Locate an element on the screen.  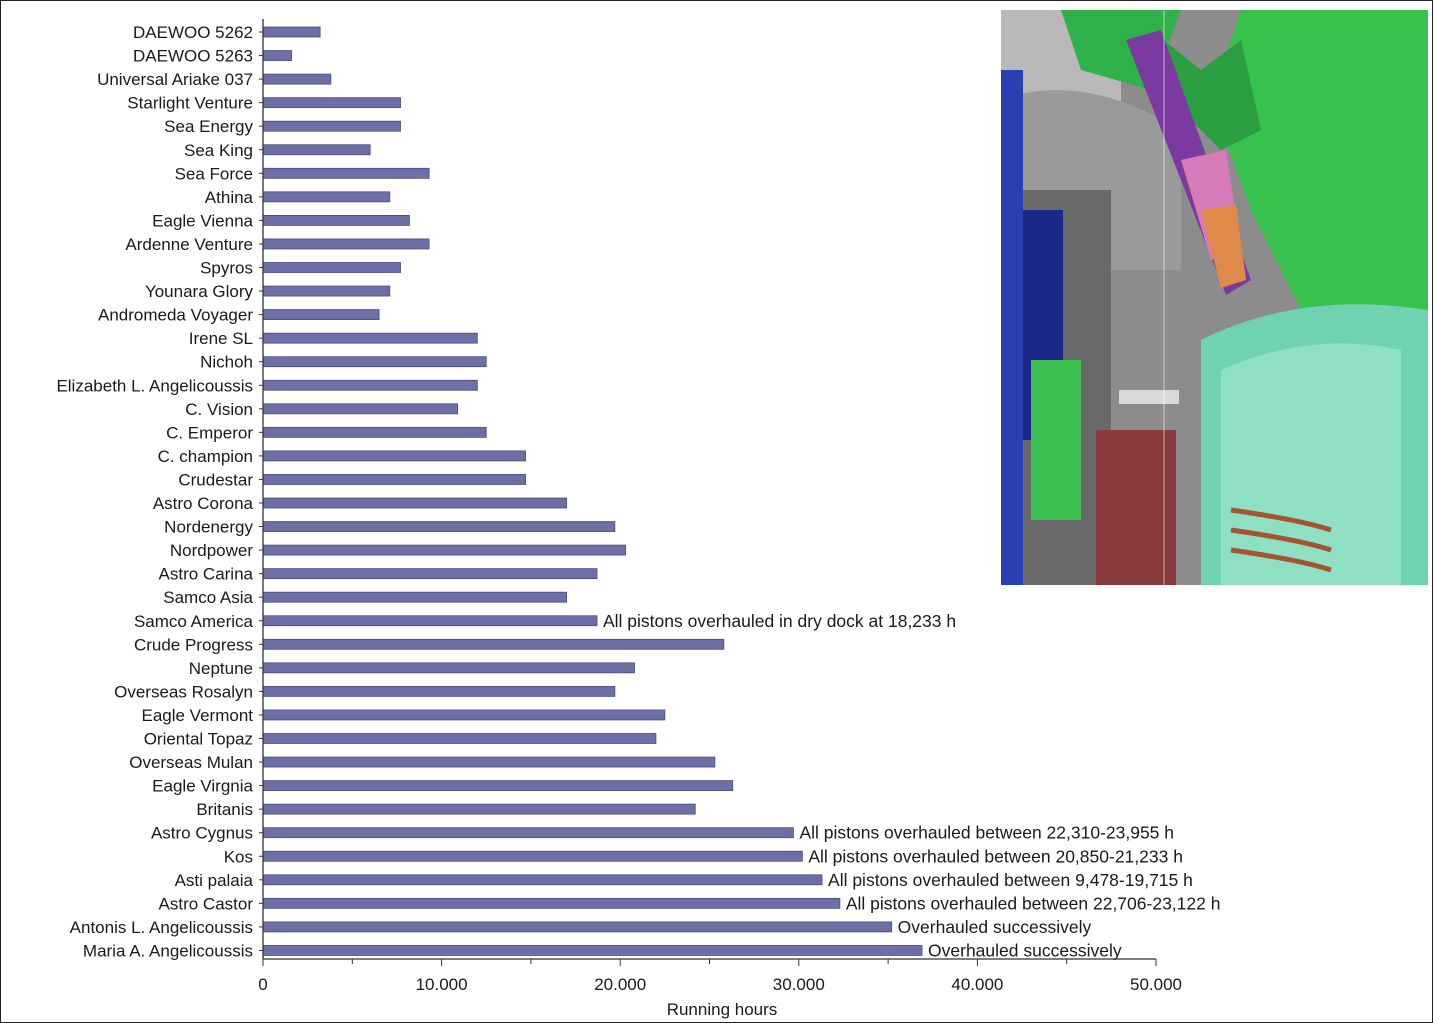
category-label: DAEWOO 5262 is located at coordinates (193, 32).